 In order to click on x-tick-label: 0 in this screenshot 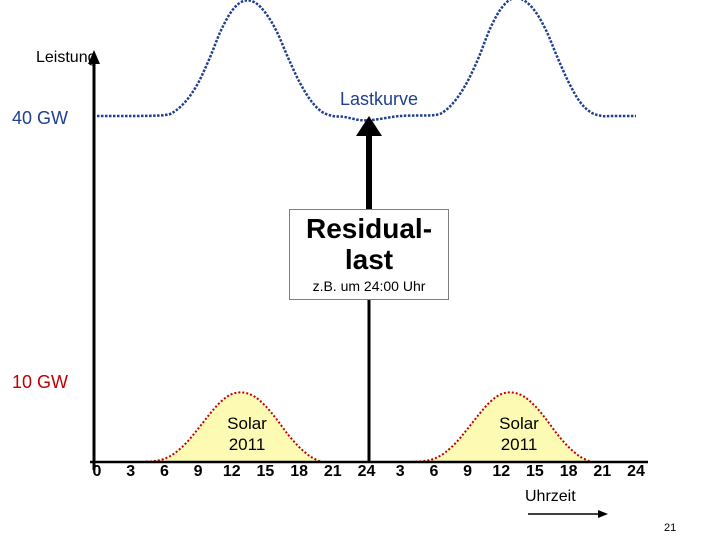, I will do `click(97, 471)`.